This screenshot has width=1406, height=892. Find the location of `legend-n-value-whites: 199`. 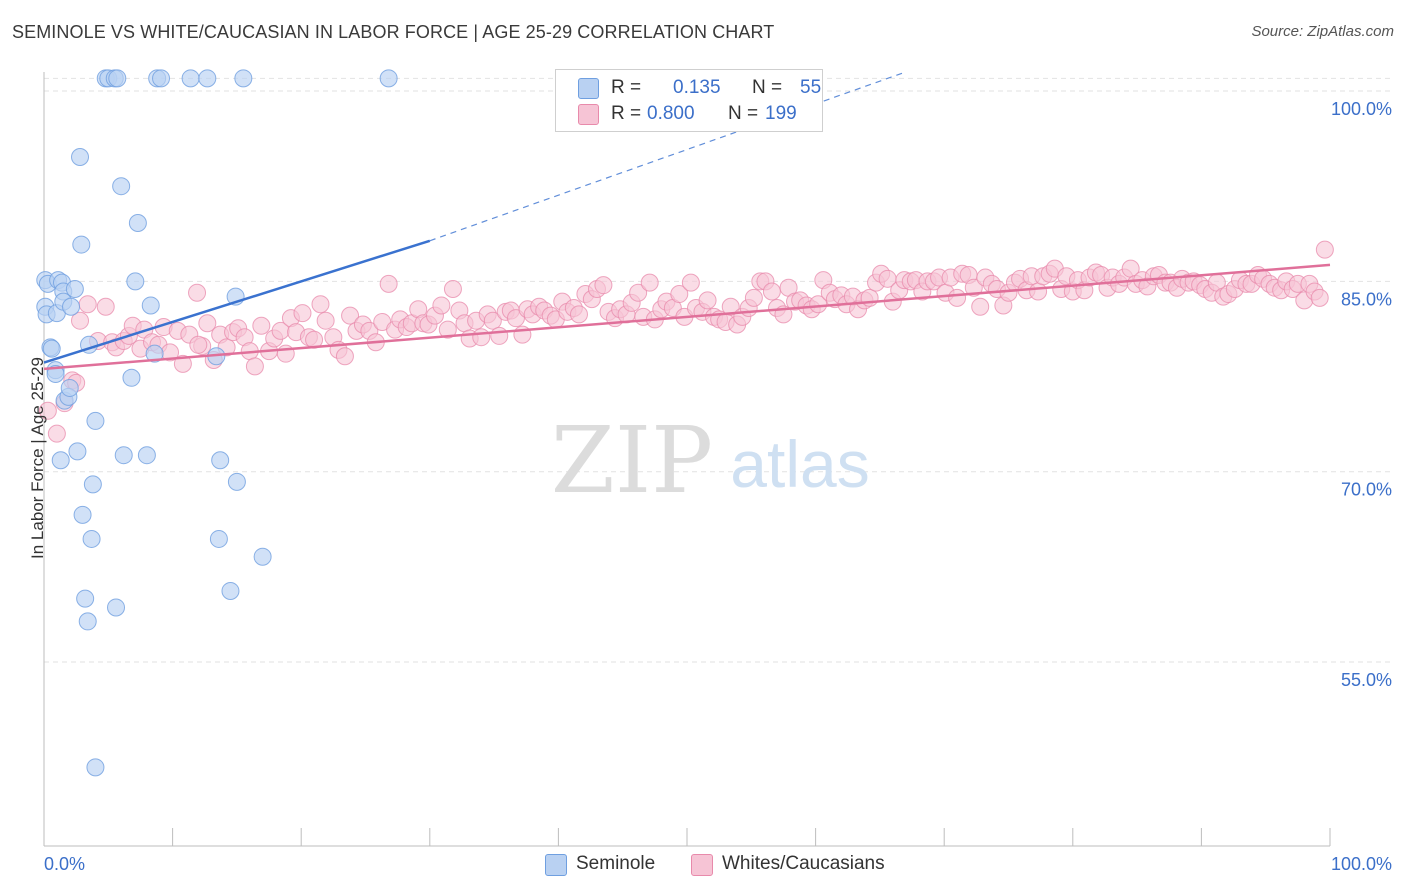

legend-n-value-whites: 199 is located at coordinates (781, 113).